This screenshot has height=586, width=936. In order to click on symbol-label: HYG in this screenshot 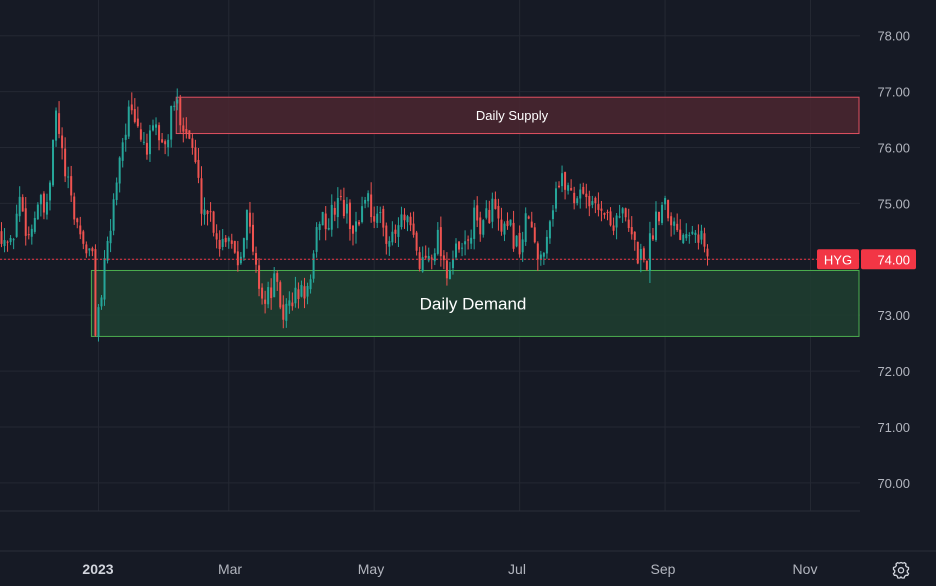, I will do `click(838, 259)`.